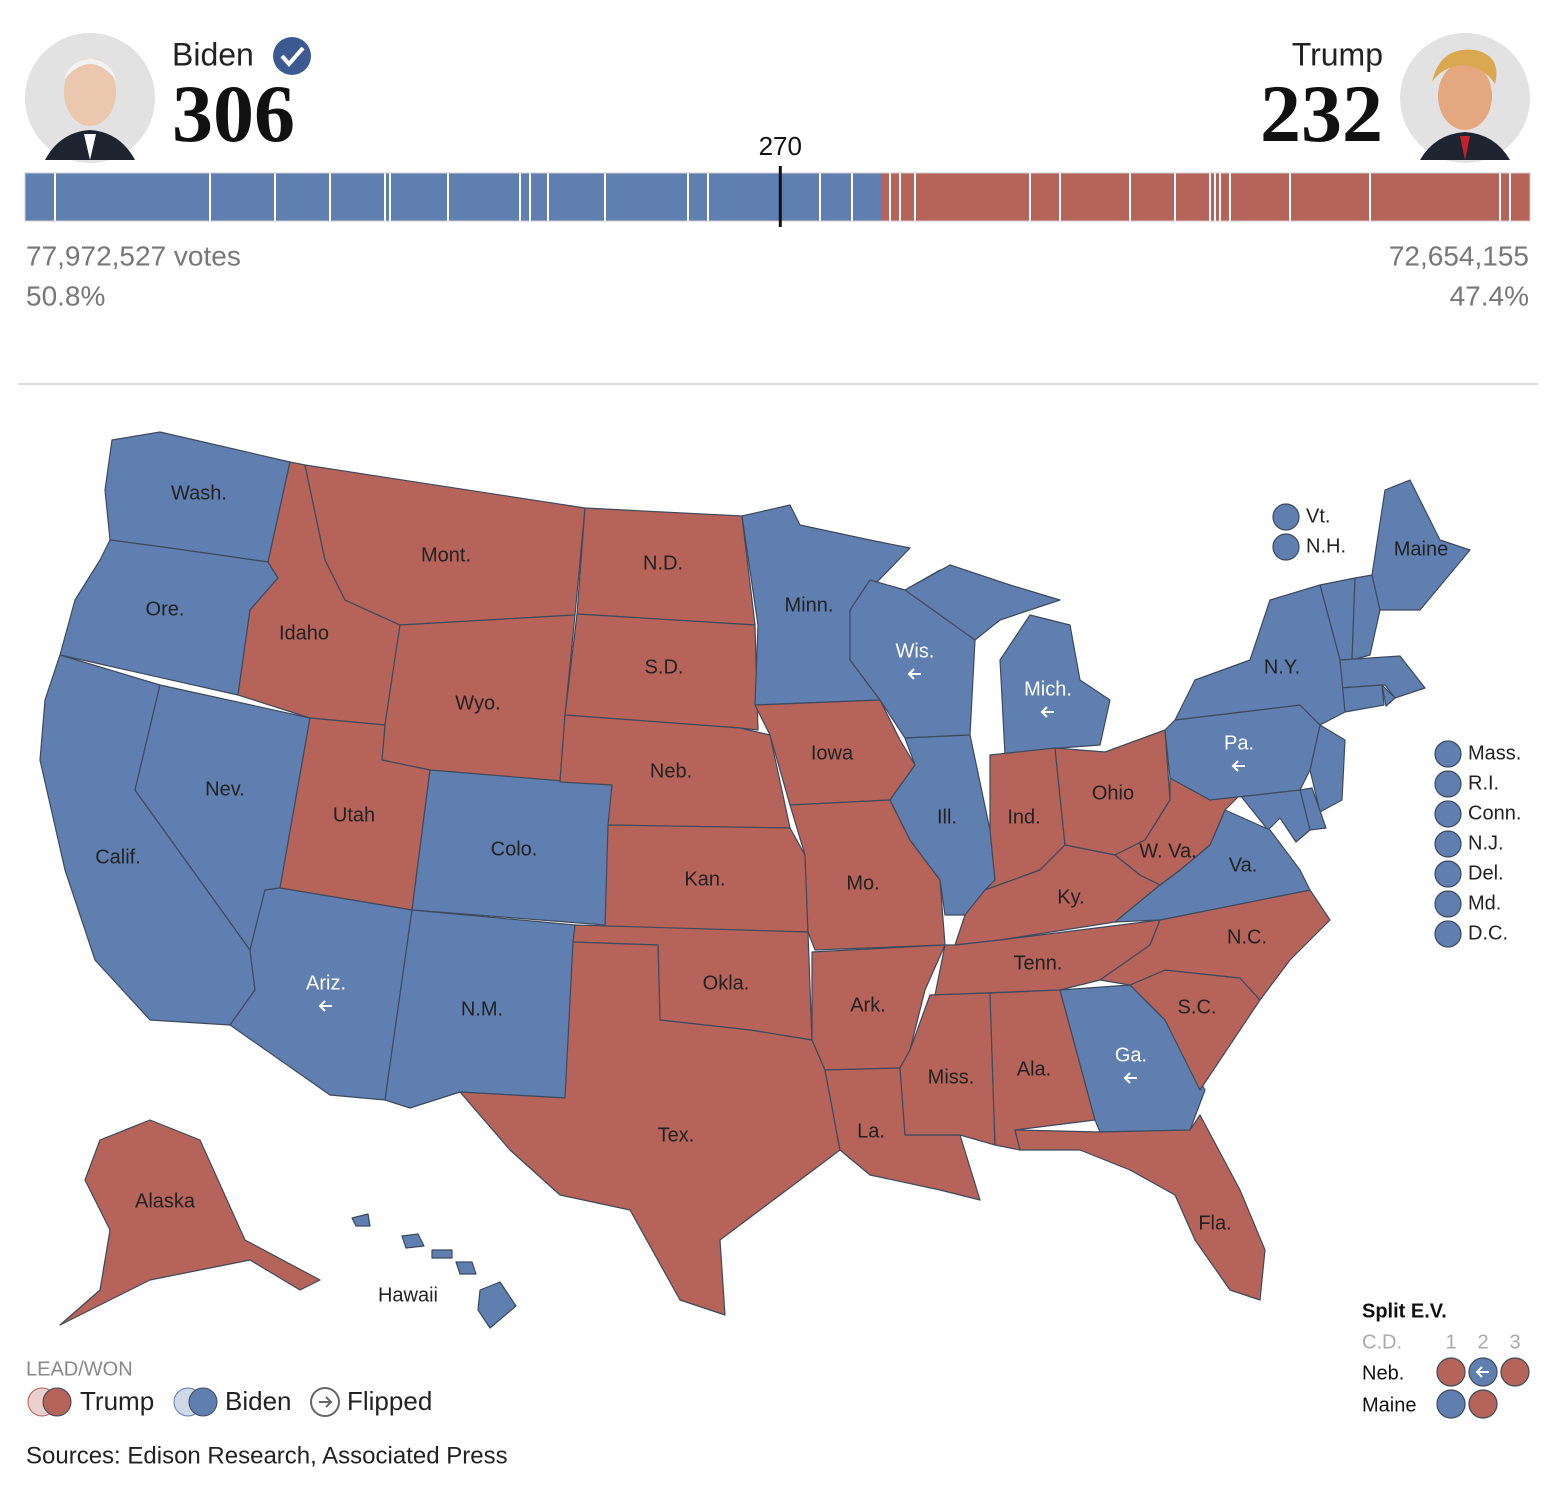 Image resolution: width=1560 pixels, height=1496 pixels. I want to click on trump-photo, so click(1465, 98).